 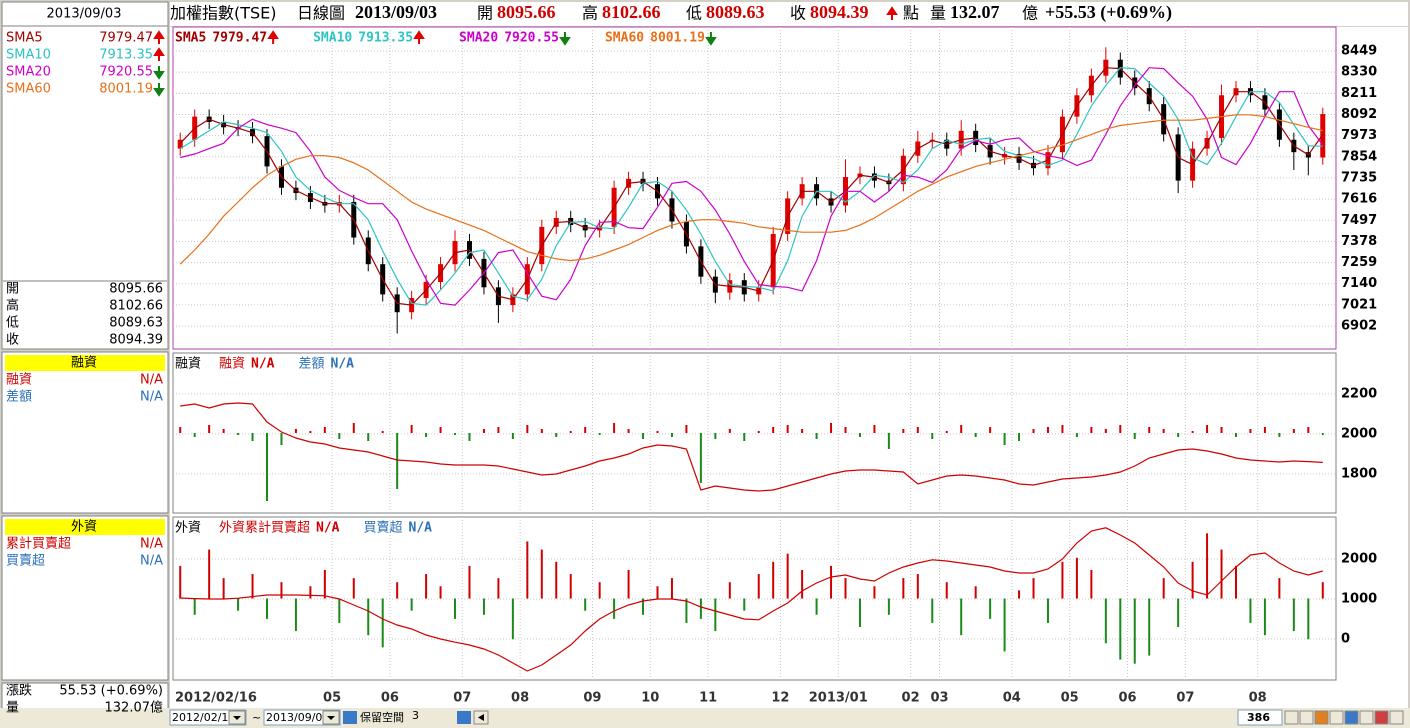 What do you see at coordinates (1291, 717) in the screenshot?
I see `scroll-right-button` at bounding box center [1291, 717].